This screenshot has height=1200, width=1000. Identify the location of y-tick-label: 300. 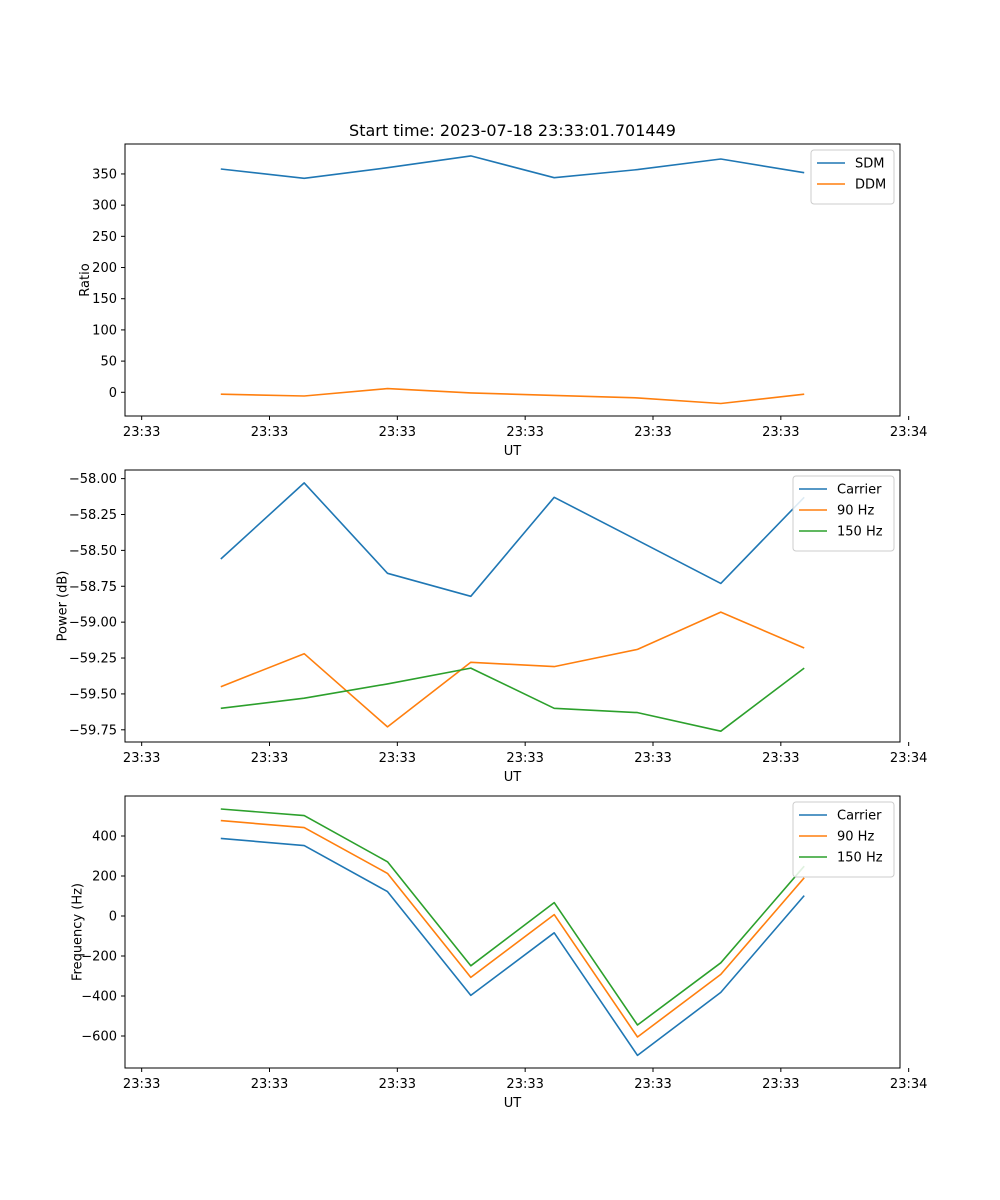
(104, 206).